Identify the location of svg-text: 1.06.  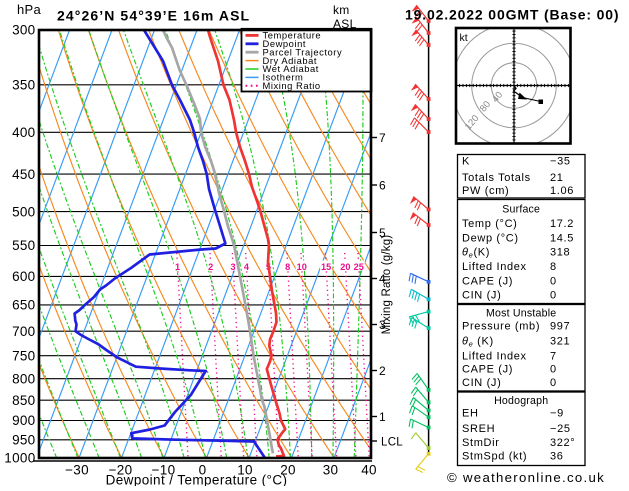
(562, 191).